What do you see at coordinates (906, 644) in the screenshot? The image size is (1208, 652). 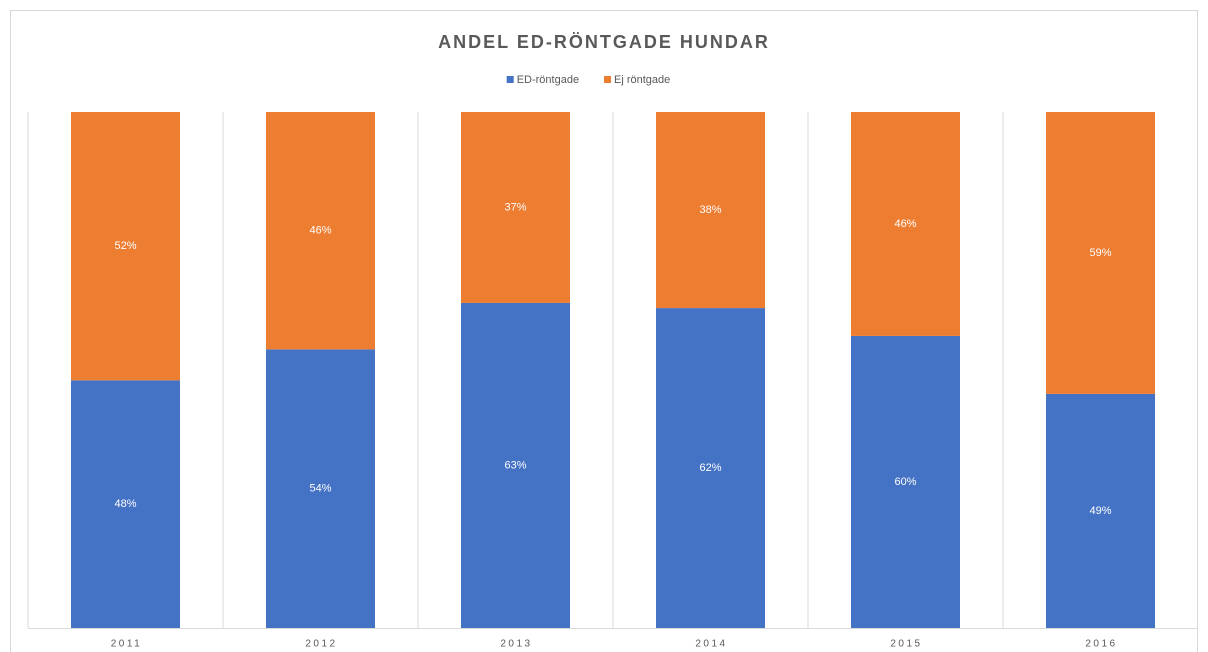 I see `x-tick-label: 2015` at bounding box center [906, 644].